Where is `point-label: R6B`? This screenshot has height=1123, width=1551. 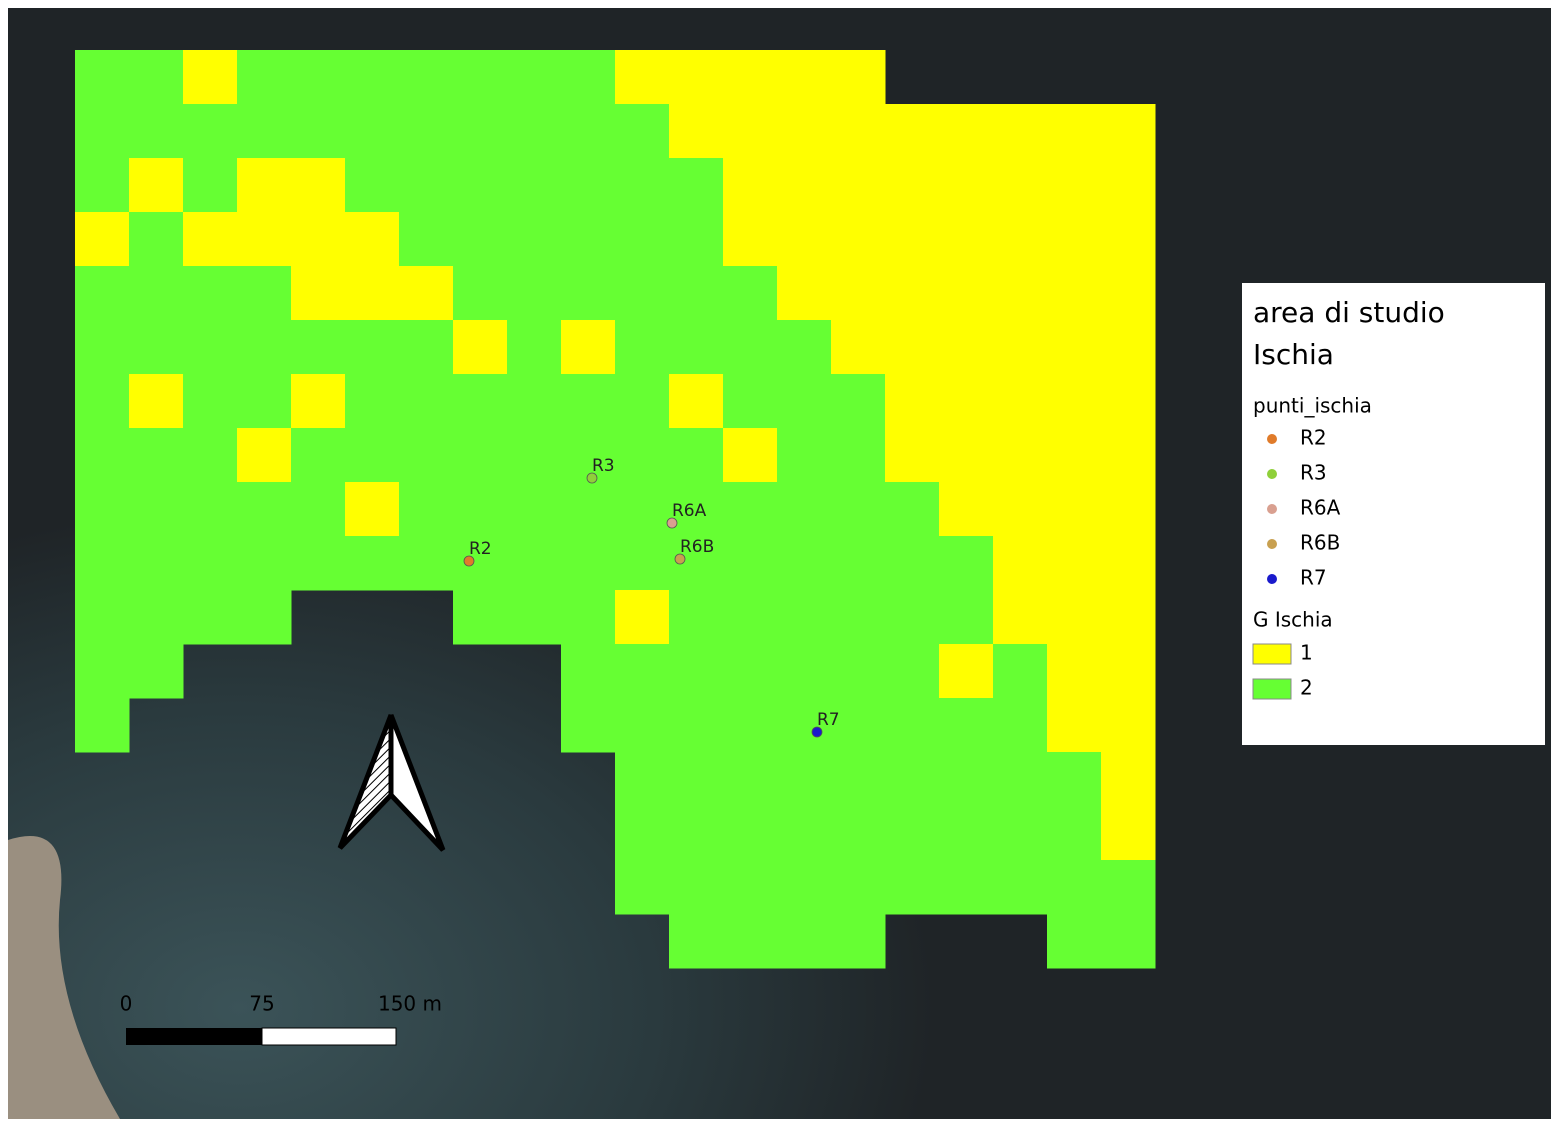 point-label: R6B is located at coordinates (697, 547).